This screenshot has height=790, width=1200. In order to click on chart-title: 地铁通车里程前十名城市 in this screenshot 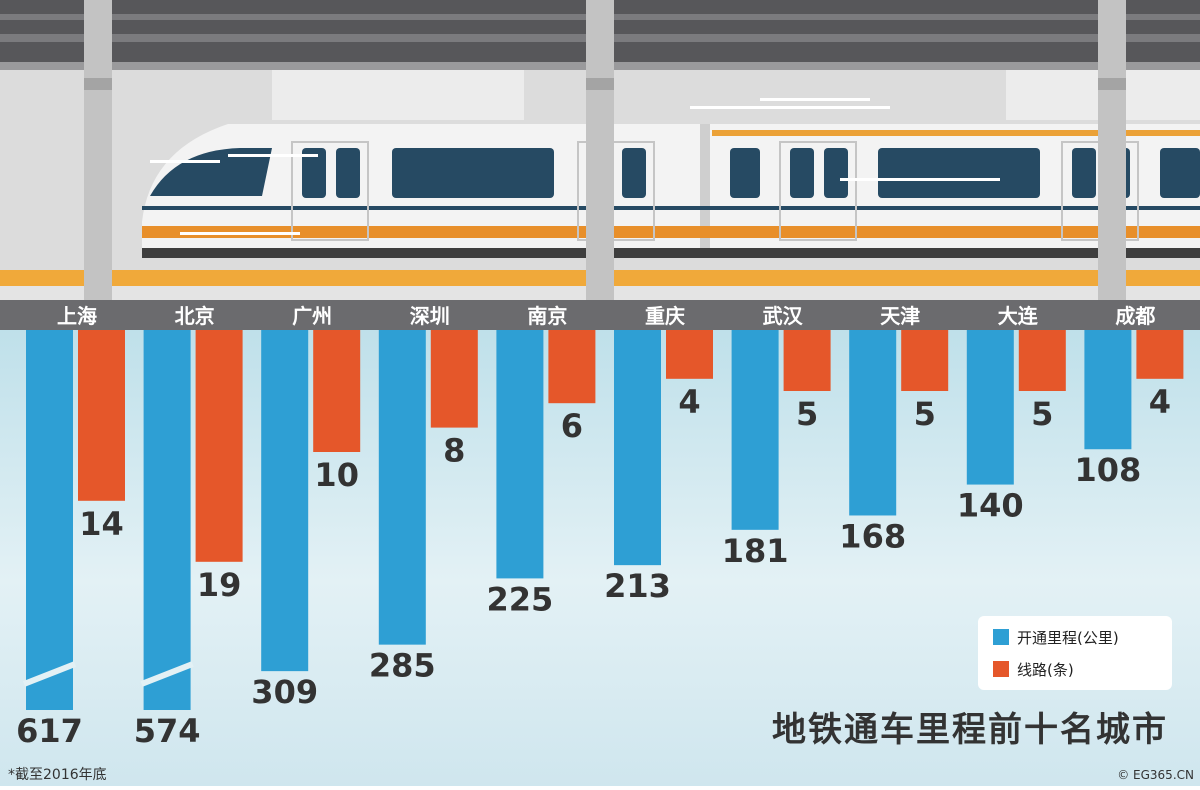, I will do `click(970, 730)`.